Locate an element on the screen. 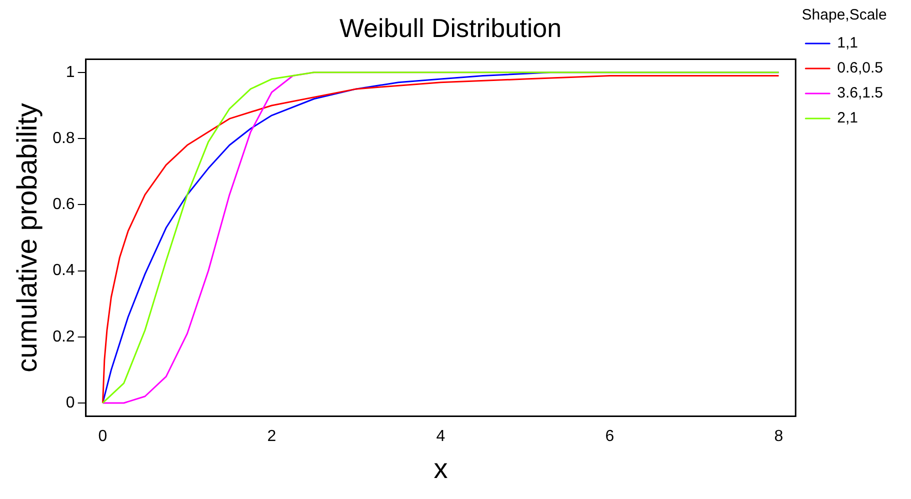  legend-title: Shape,Scale is located at coordinates (844, 15).